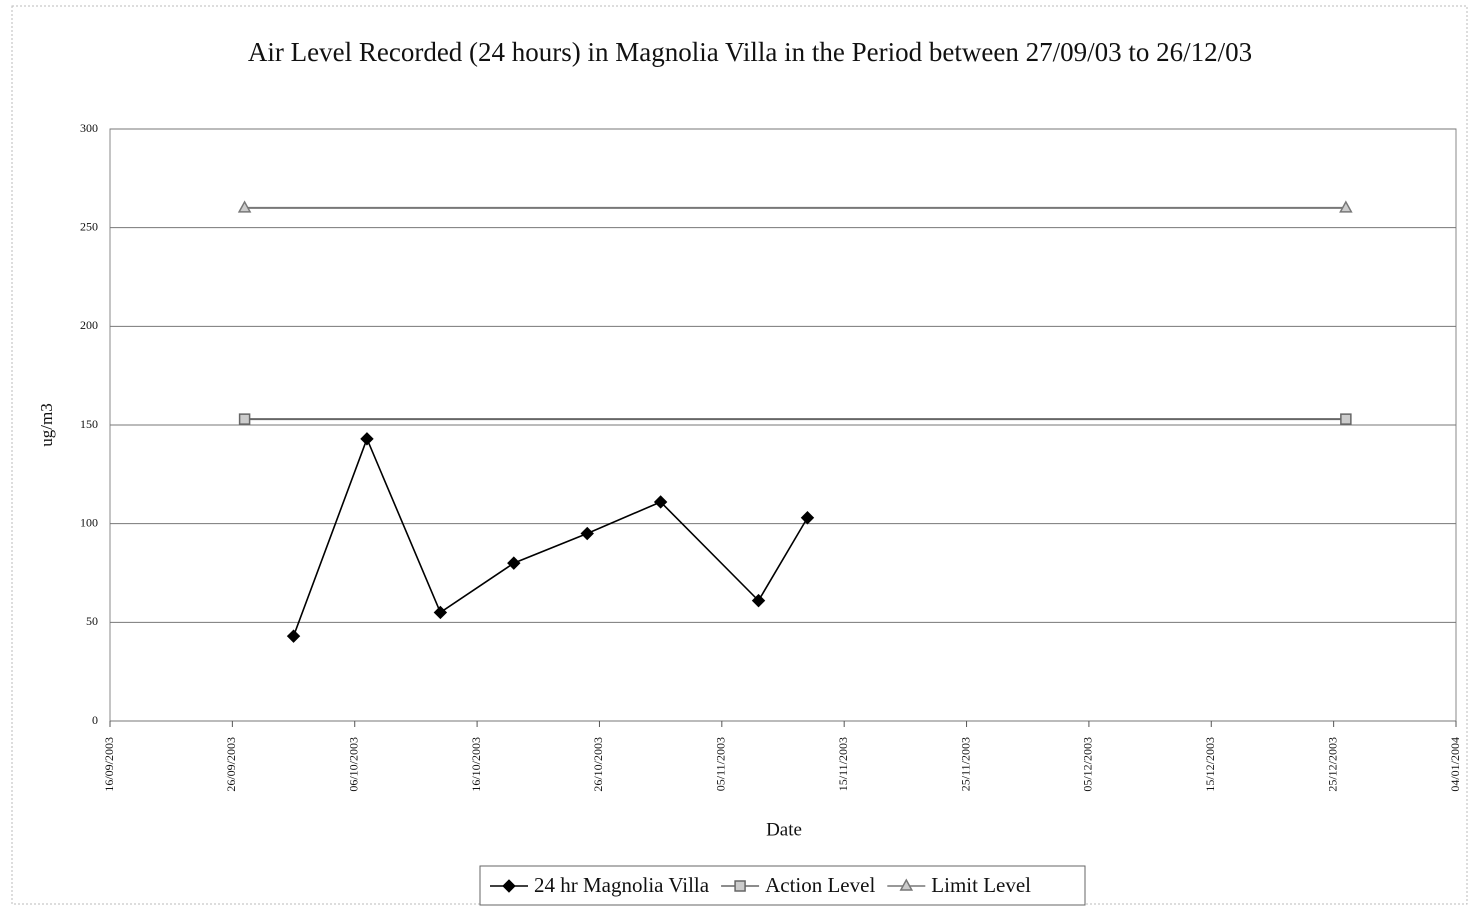  I want to click on legend-box, so click(782, 885).